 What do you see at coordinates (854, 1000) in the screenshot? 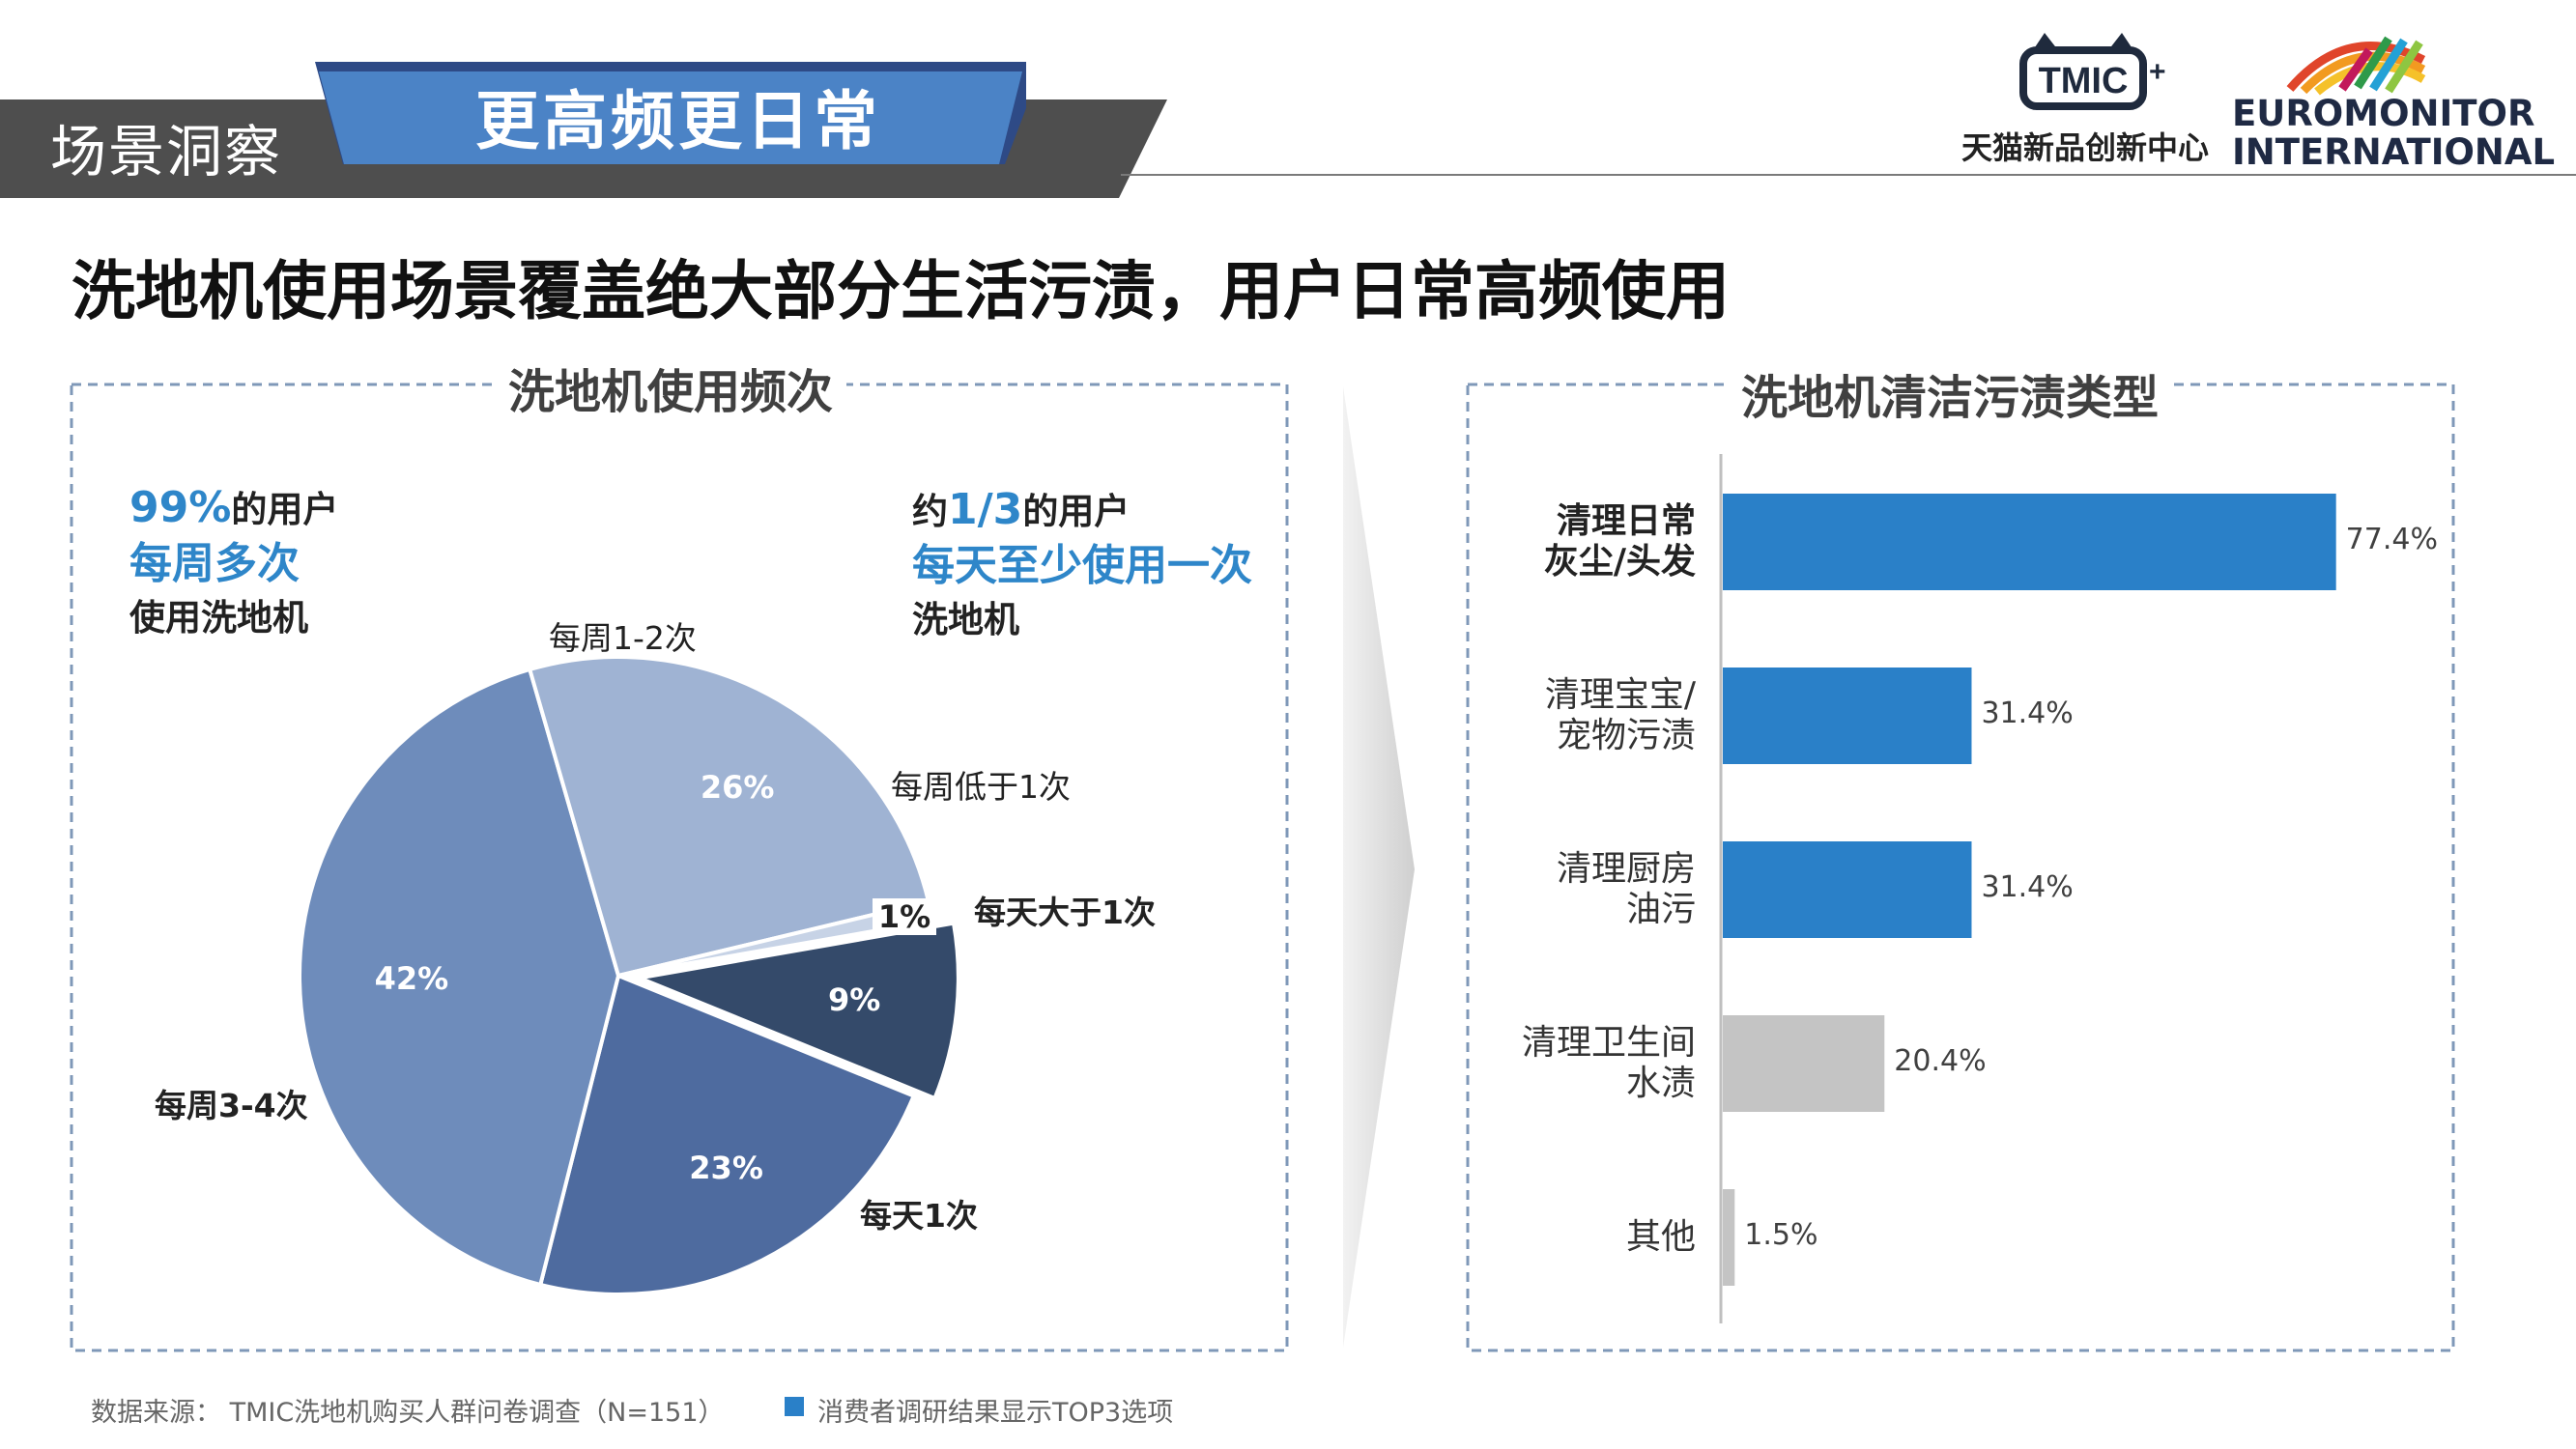
I see `pie-value-label: 9%` at bounding box center [854, 1000].